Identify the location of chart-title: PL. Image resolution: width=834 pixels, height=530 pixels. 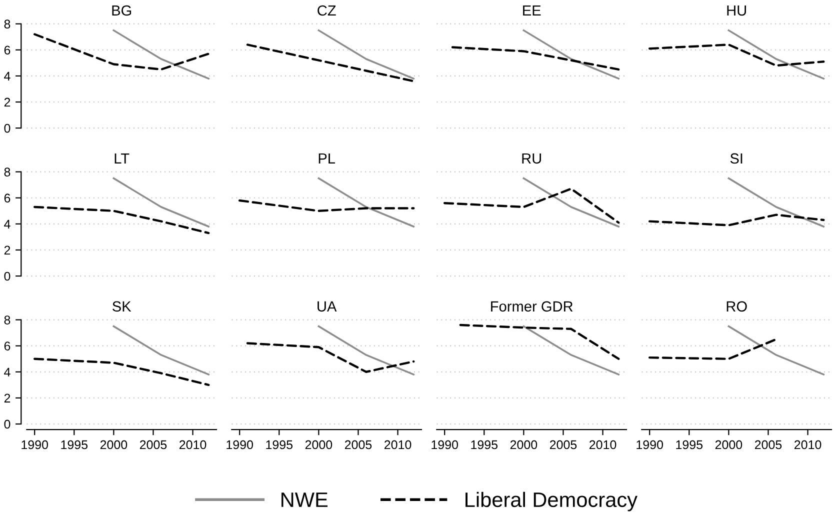
(327, 158).